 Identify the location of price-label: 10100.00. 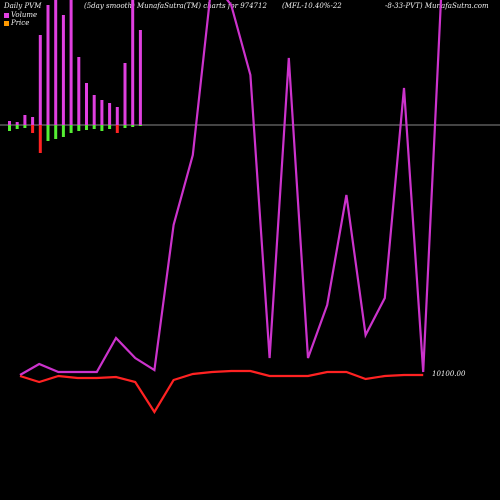
(449, 374).